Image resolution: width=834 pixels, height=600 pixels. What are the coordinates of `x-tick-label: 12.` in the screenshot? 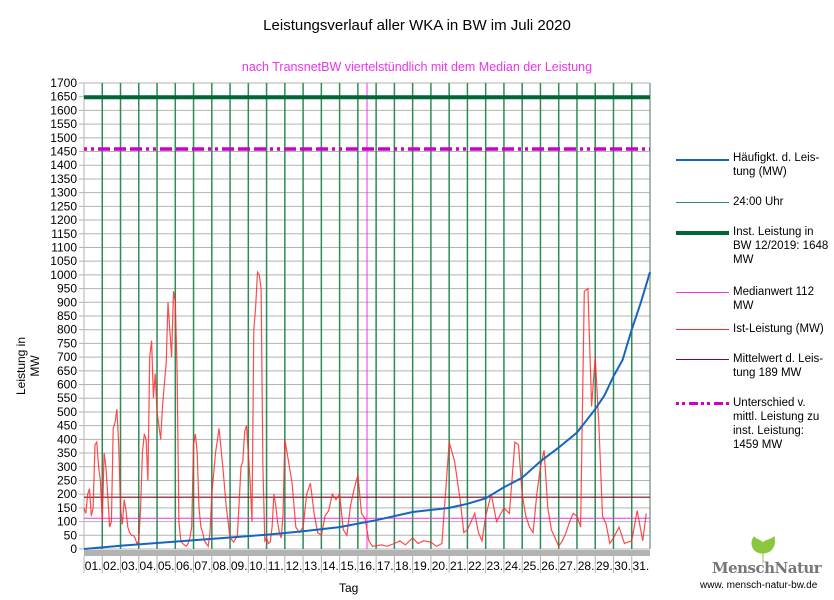 It's located at (294, 566).